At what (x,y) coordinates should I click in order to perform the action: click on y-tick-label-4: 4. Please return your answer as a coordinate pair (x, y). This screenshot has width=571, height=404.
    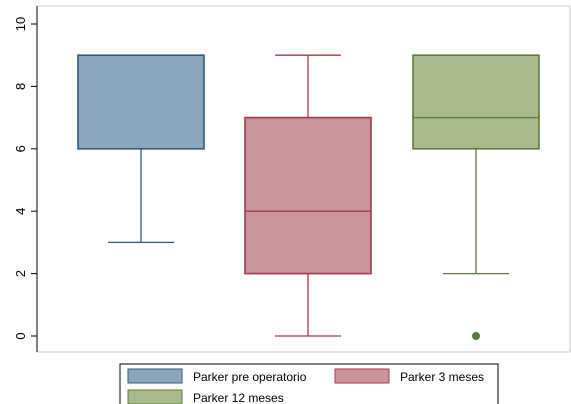
    Looking at the image, I should click on (20, 211).